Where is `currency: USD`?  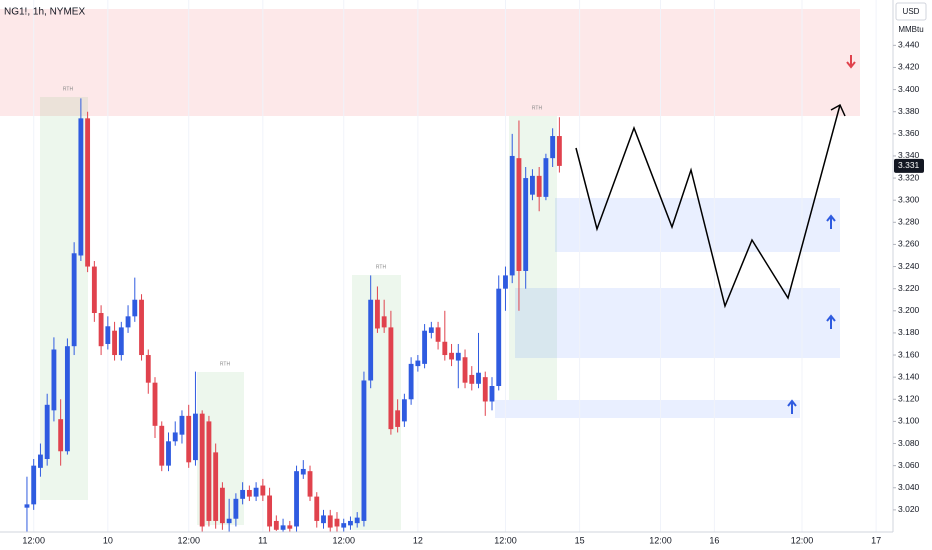 currency: USD is located at coordinates (911, 11).